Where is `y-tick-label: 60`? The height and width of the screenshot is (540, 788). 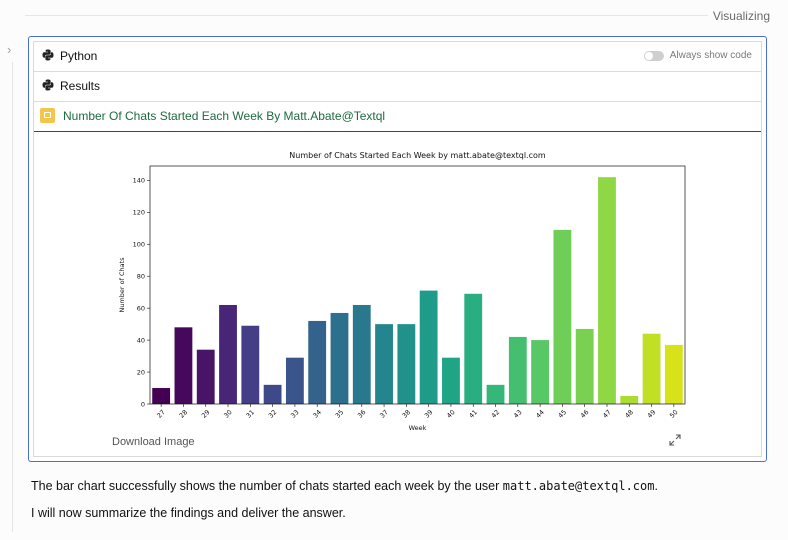
y-tick-label: 60 is located at coordinates (141, 308).